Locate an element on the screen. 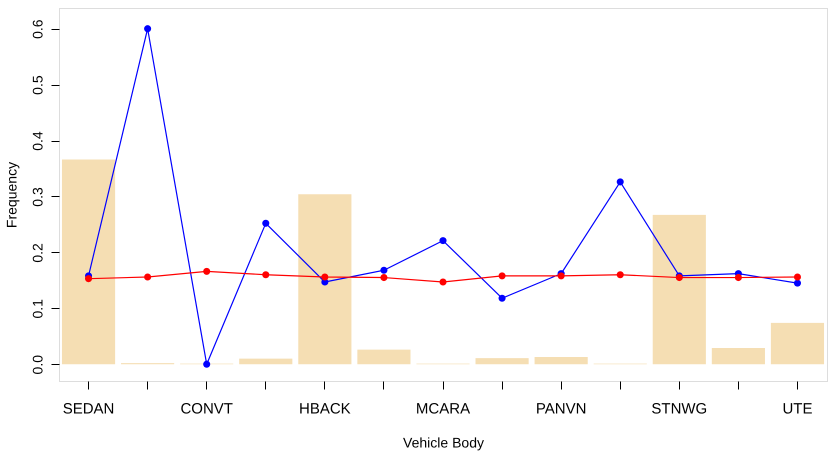  y-tick-label: 0.6 is located at coordinates (38, 29).